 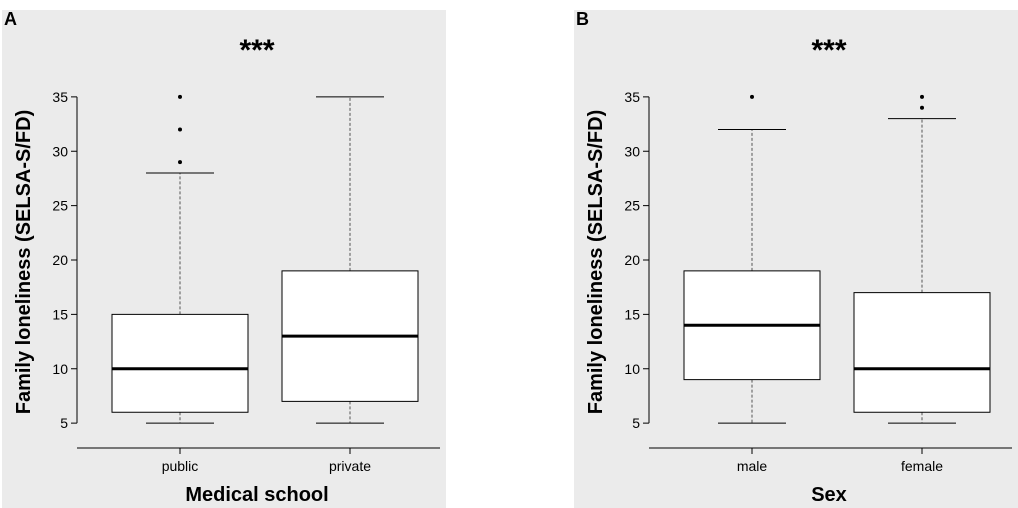 What do you see at coordinates (752, 466) in the screenshot?
I see `x-tick-label: male` at bounding box center [752, 466].